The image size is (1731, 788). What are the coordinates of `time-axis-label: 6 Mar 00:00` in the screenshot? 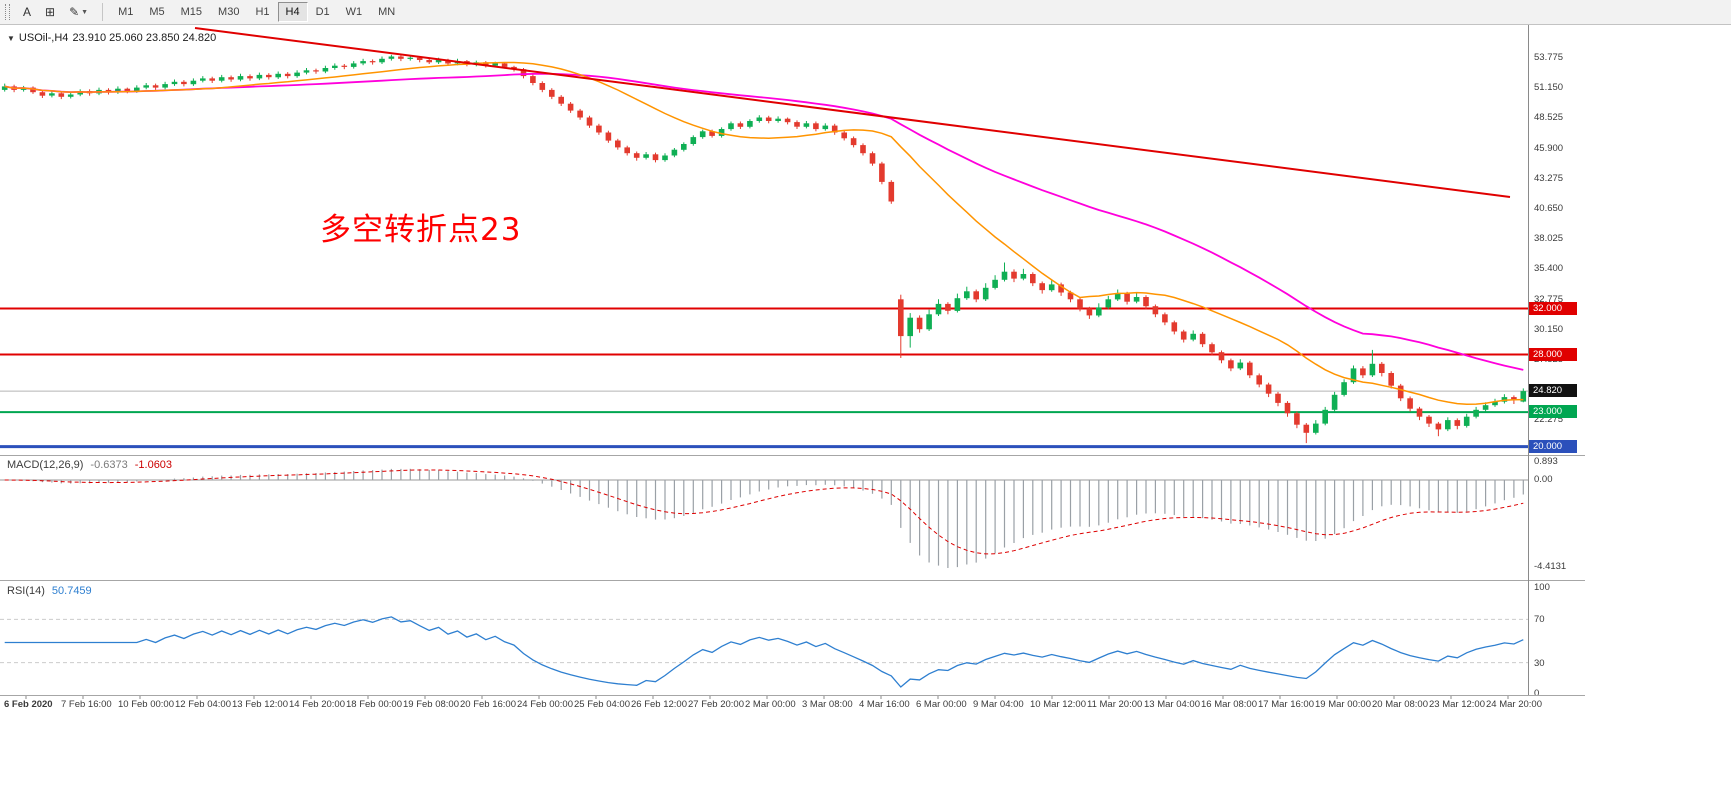 It's located at (941, 704).